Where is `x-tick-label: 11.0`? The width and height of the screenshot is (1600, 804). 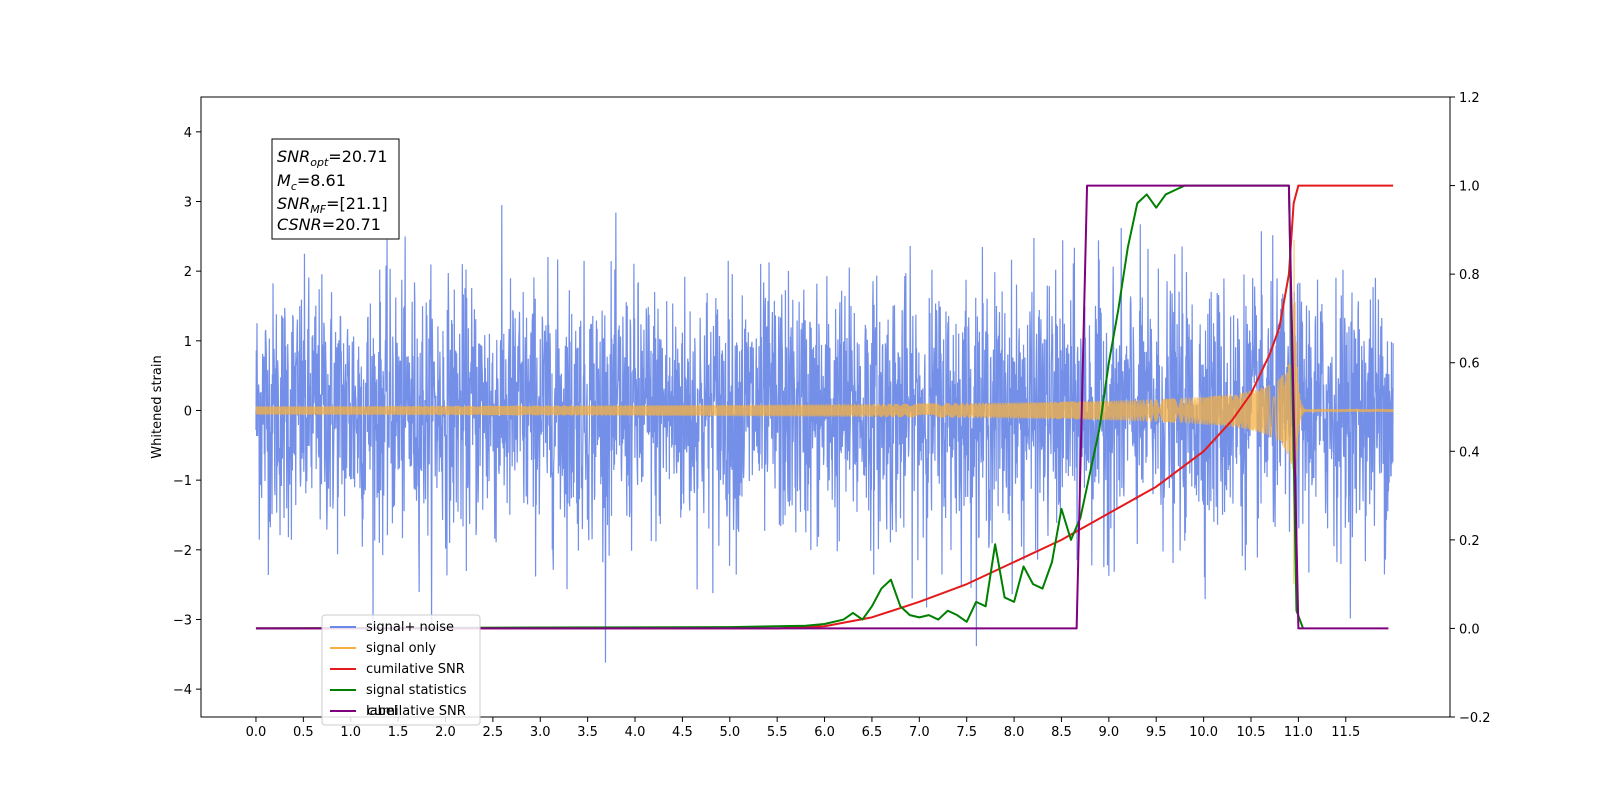 x-tick-label: 11.0 is located at coordinates (1298, 732).